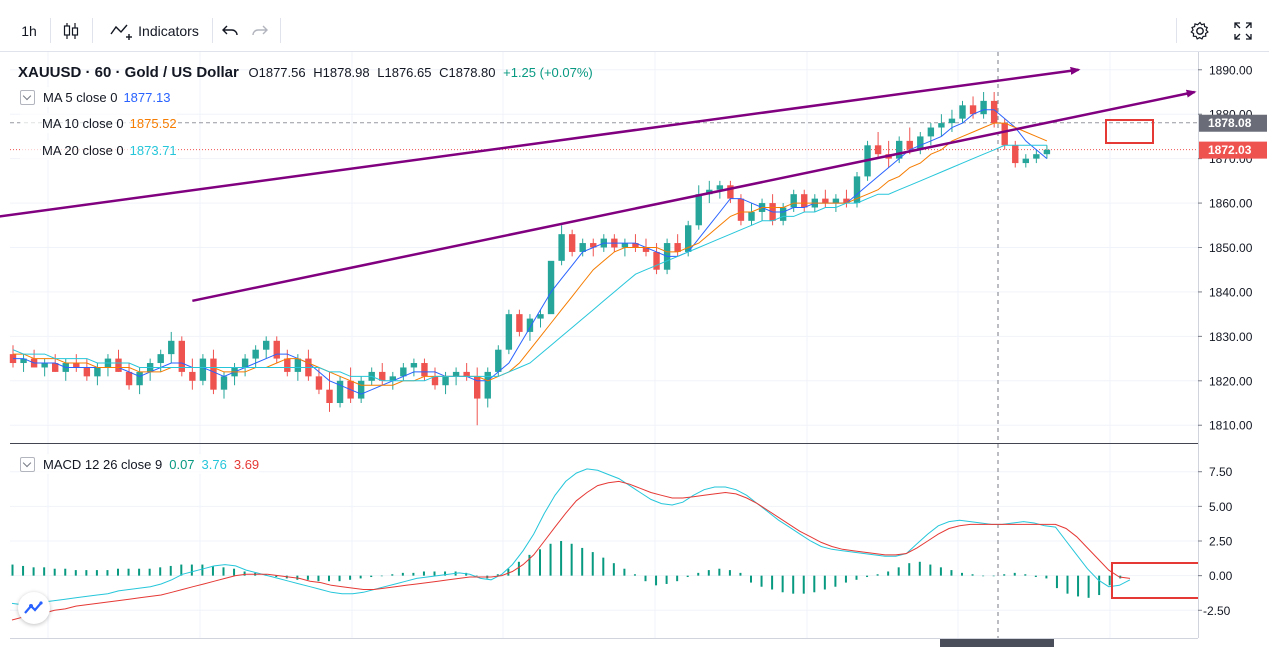 This screenshot has height=647, width=1269. I want to click on ma10-legend: MA 10 close 0 1875.52, so click(98, 123).